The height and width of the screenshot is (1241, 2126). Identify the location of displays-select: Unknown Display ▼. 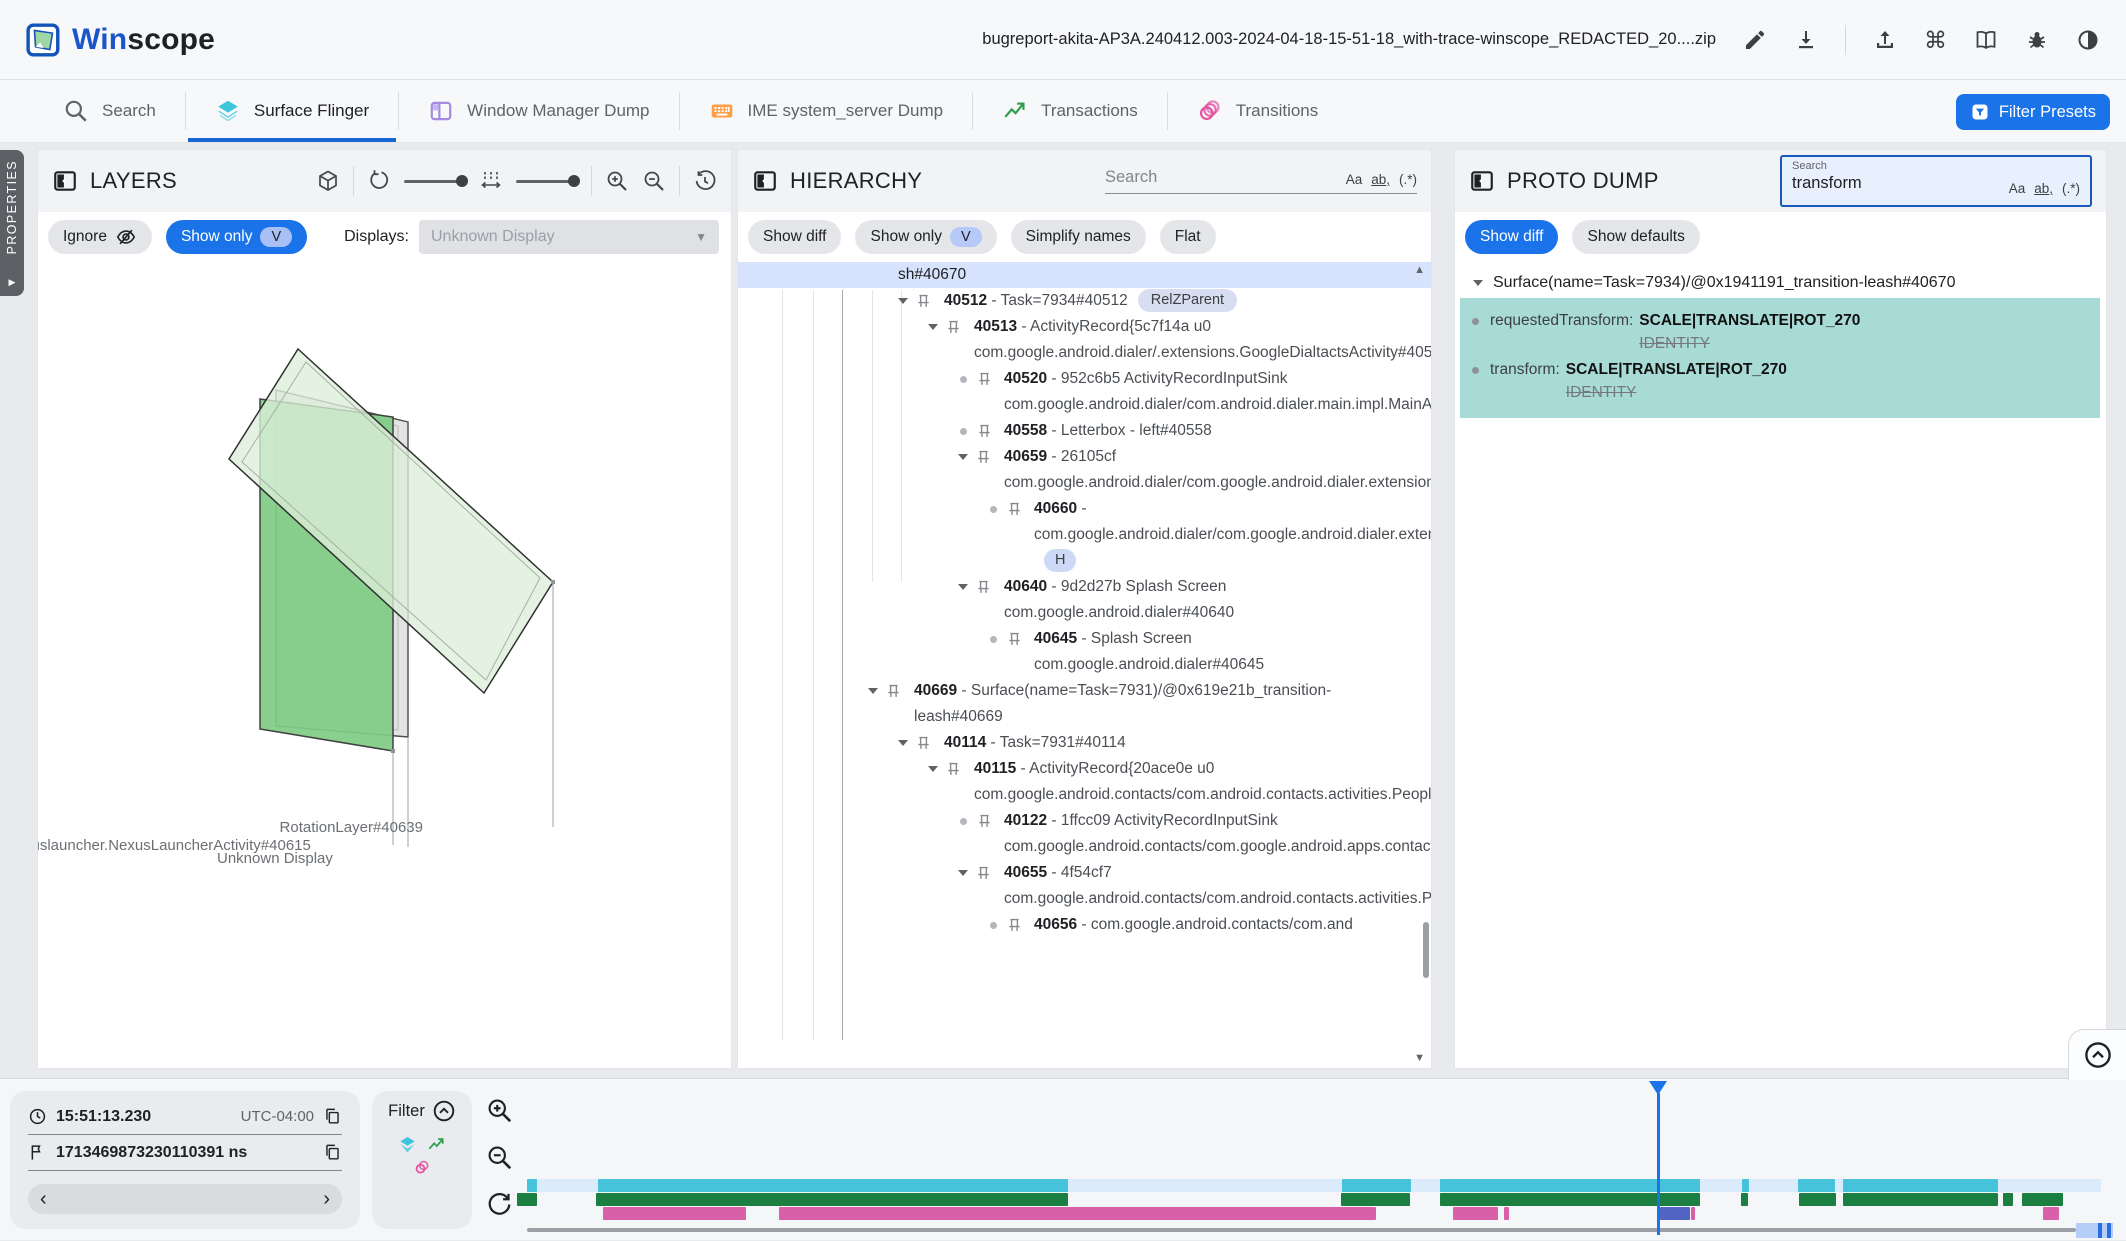
(569, 237).